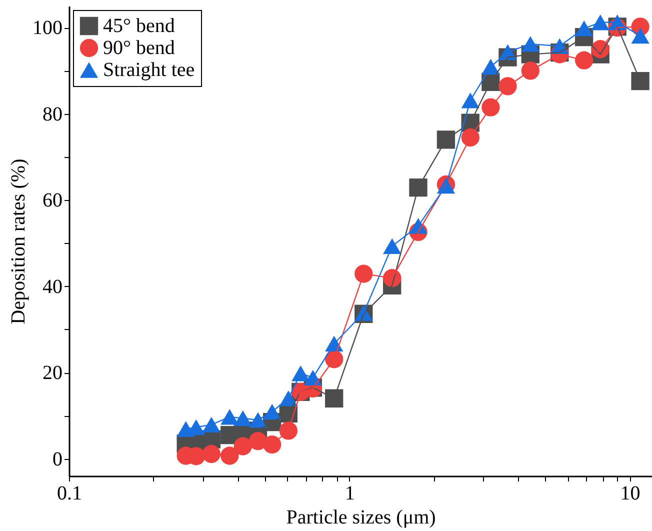 The width and height of the screenshot is (652, 531). I want to click on x-tick-label: 1, so click(349, 493).